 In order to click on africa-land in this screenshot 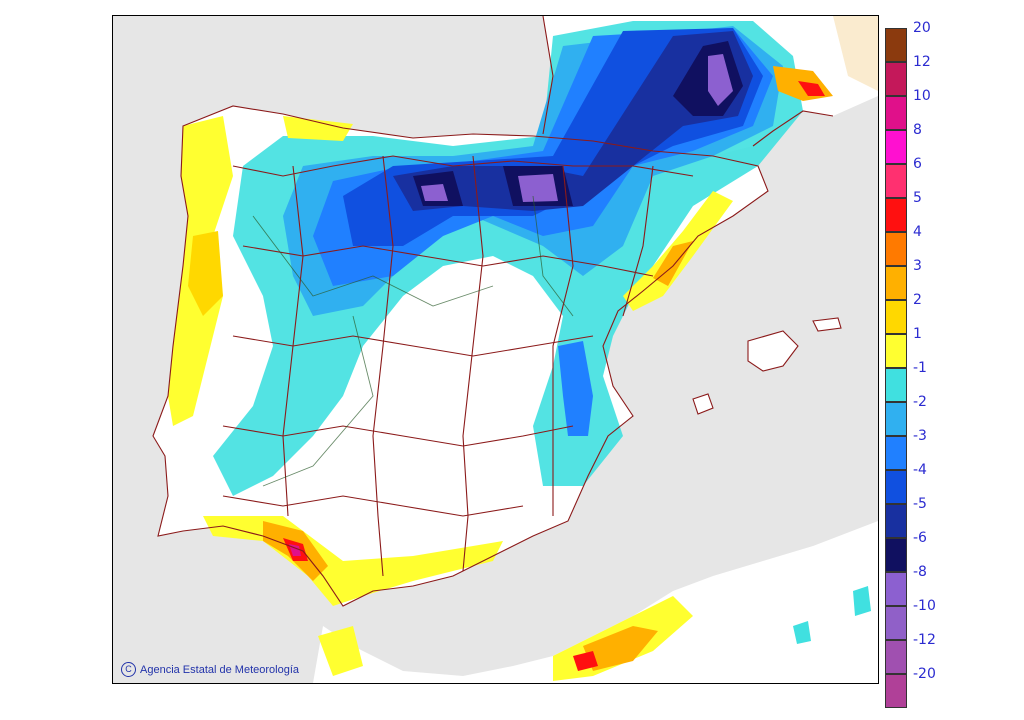, I will do `click(595, 602)`.